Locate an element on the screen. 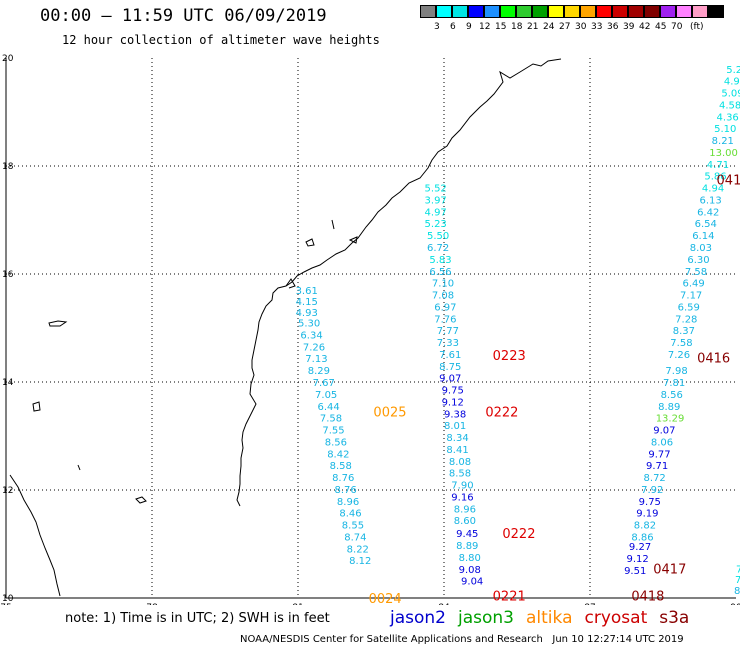 Image resolution: width=740 pixels, height=650 pixels. legend-item-altika: altika is located at coordinates (549, 618).